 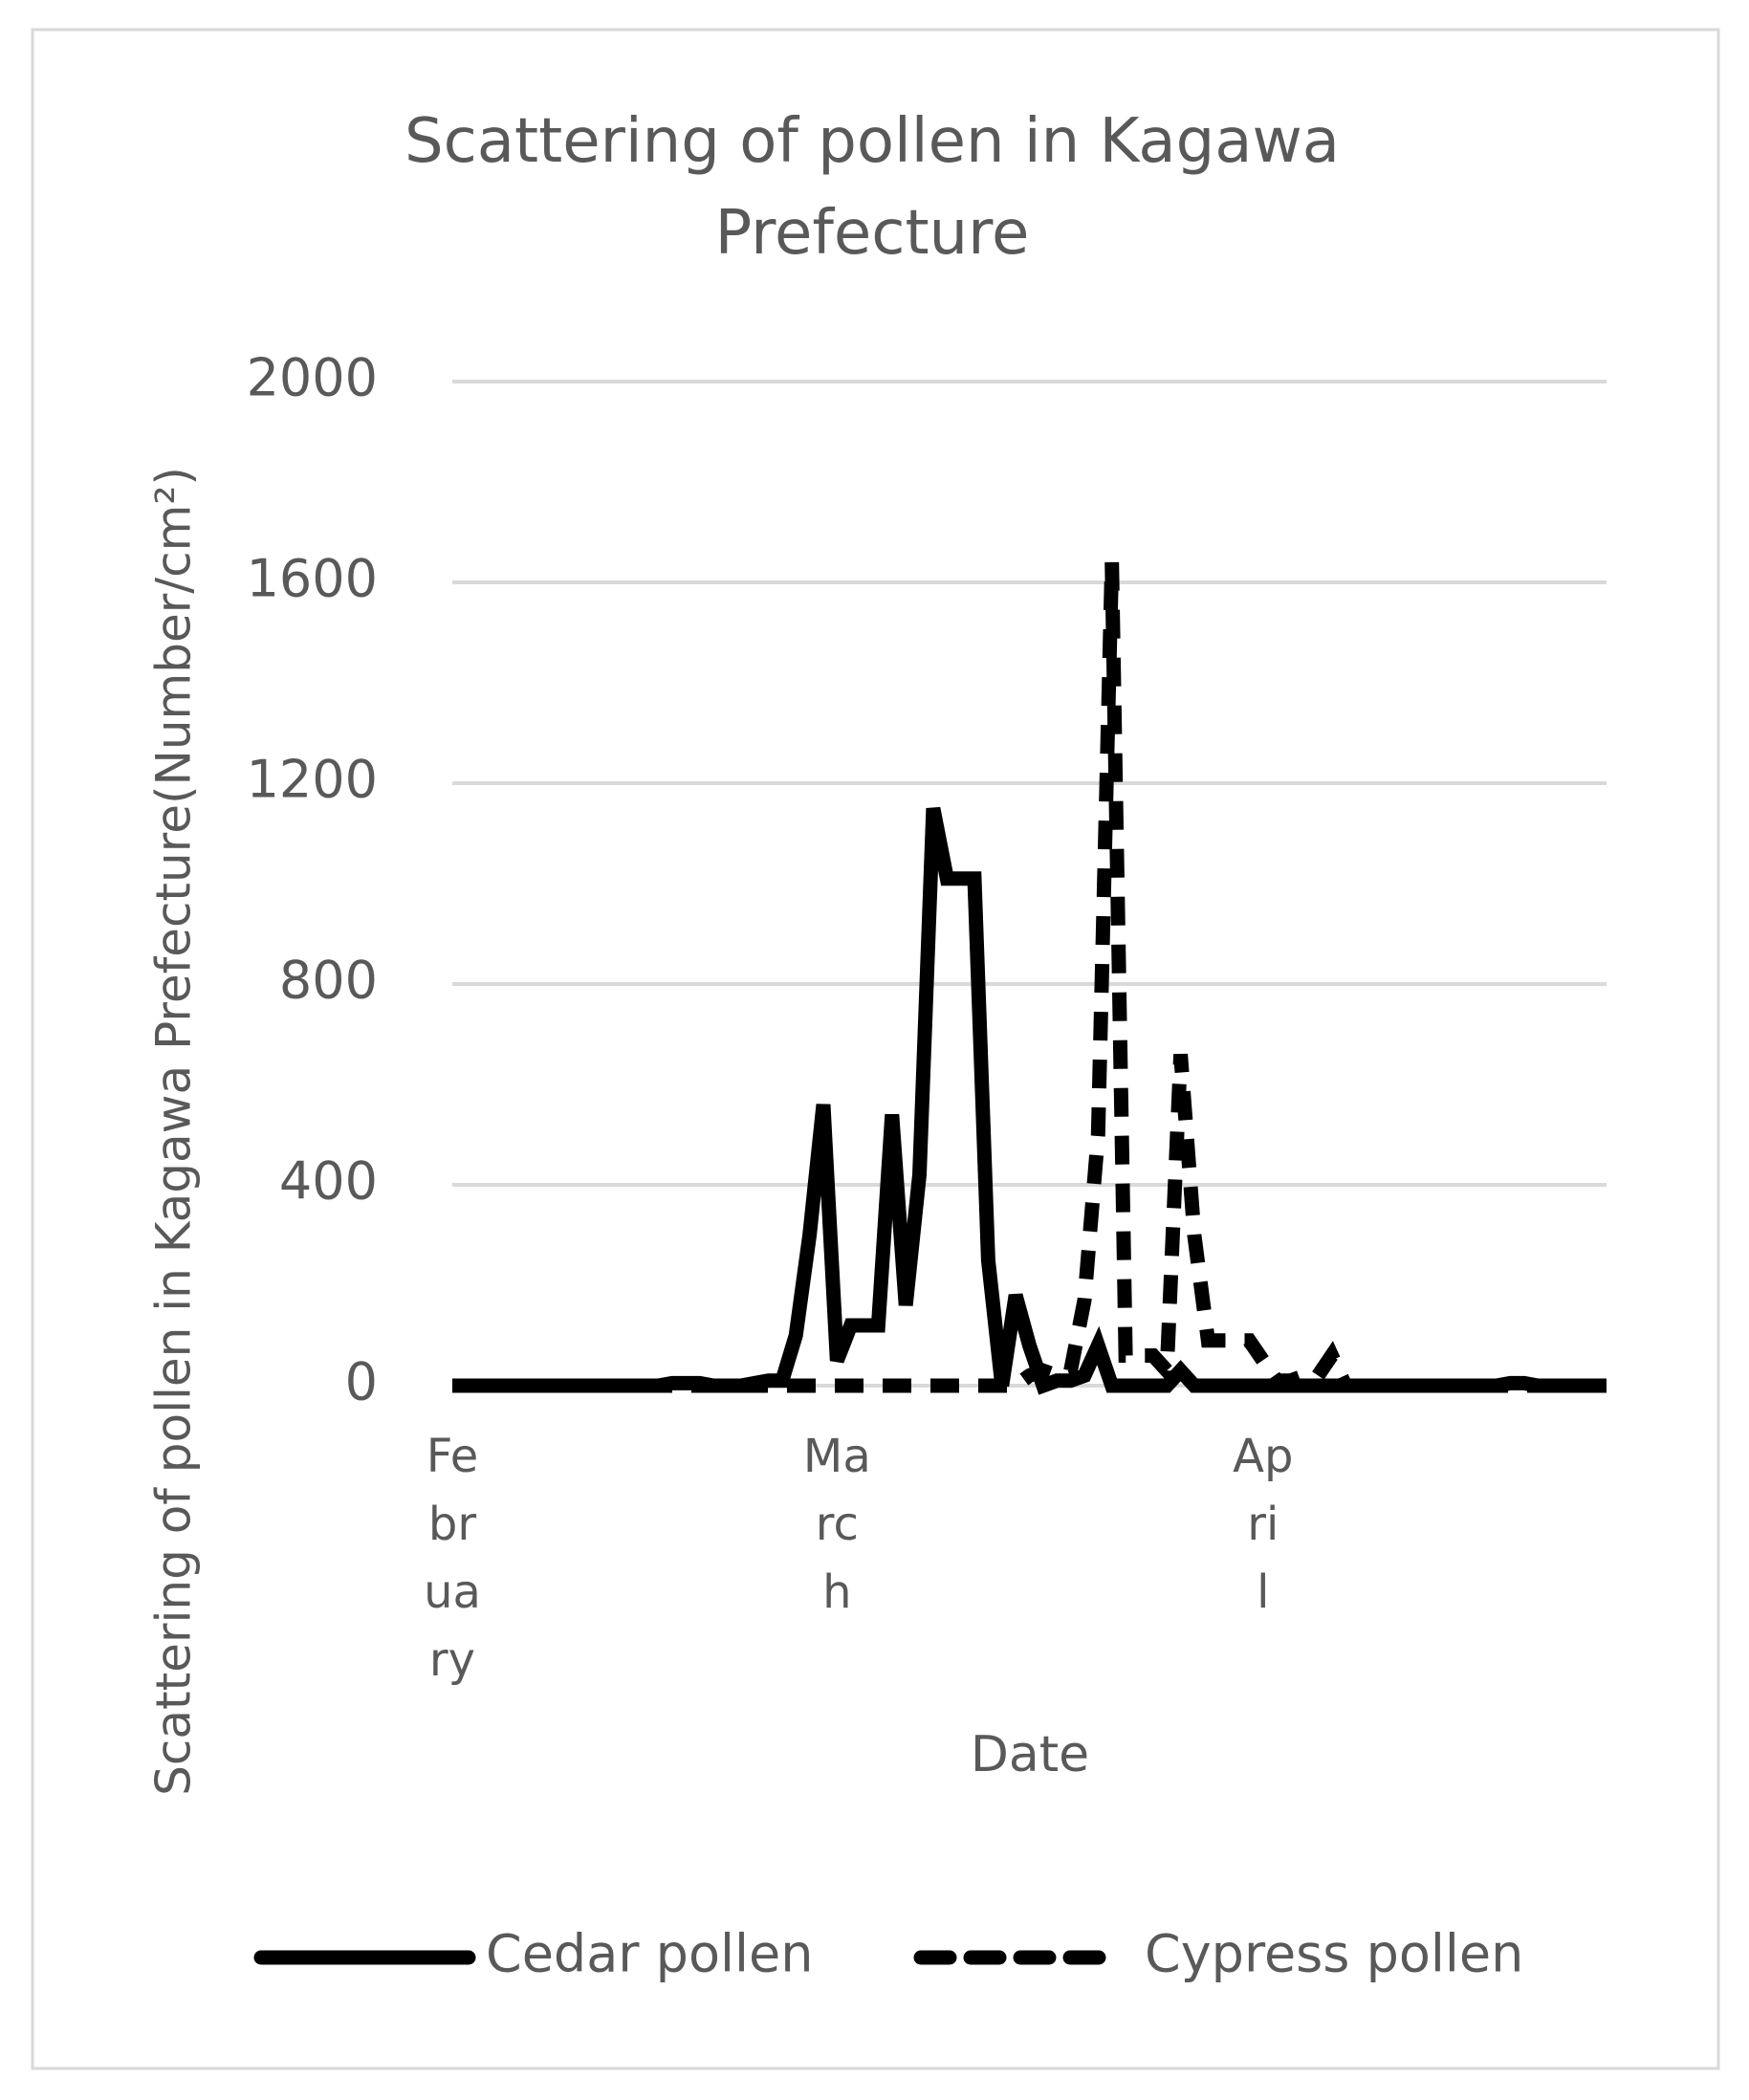 What do you see at coordinates (312, 579) in the screenshot?
I see `y-tick-label: 1600` at bounding box center [312, 579].